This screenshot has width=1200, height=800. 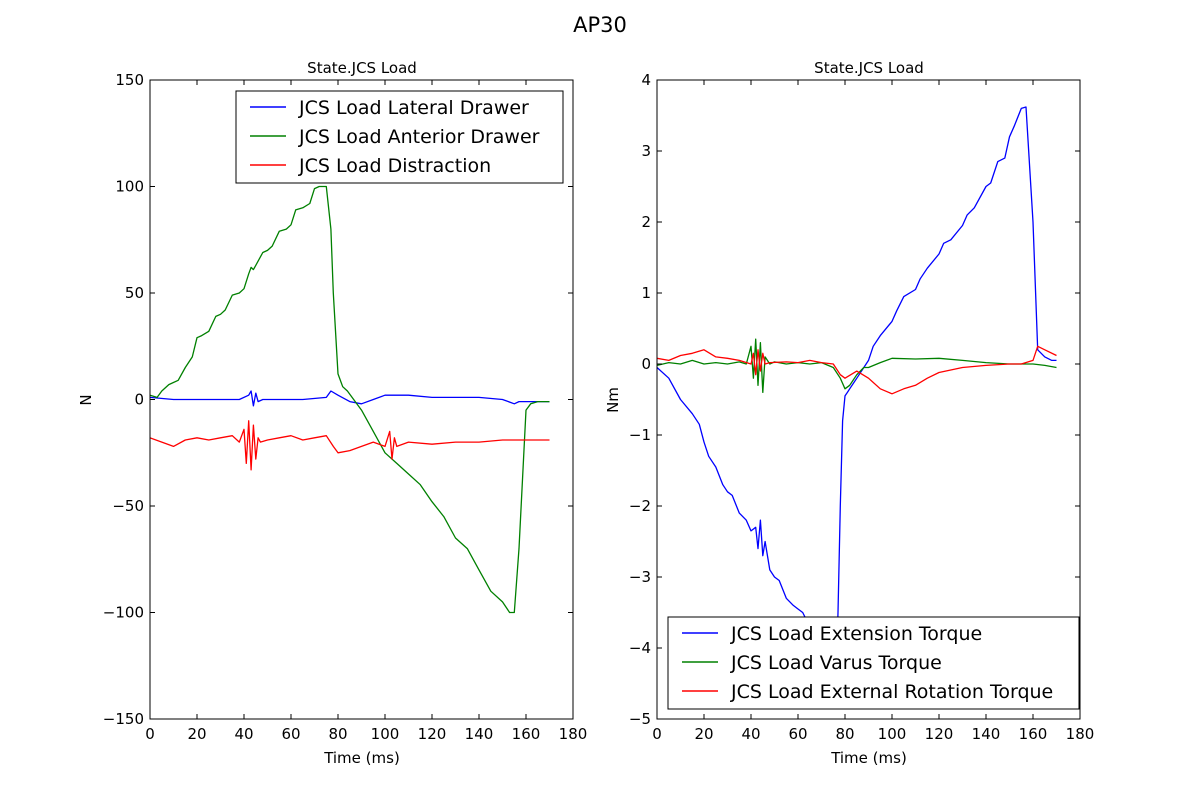 I want to click on right-legend-label: JCS Load Extension Torque, so click(x=856, y=634).